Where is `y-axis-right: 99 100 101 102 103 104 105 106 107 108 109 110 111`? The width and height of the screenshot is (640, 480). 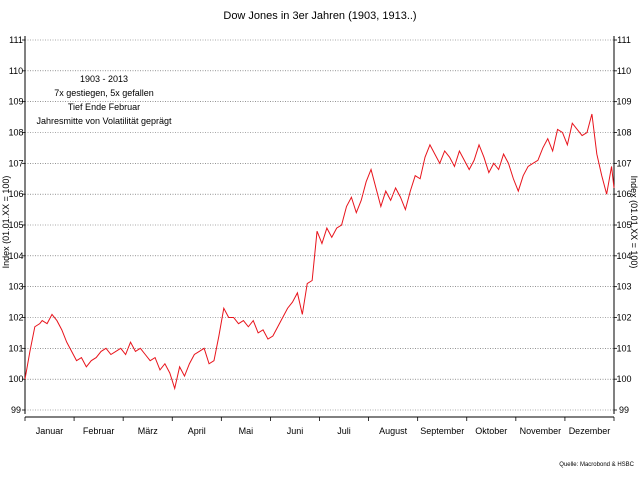
y-axis-right: 99 100 101 102 103 104 105 106 107 108 109 110 111 is located at coordinates (622, 225).